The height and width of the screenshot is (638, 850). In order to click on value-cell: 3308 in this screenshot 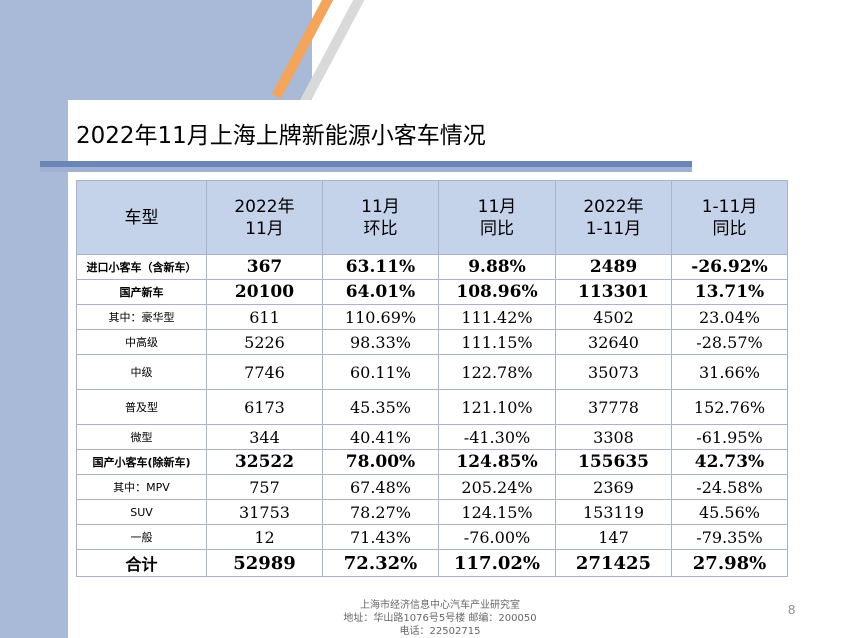, I will do `click(613, 437)`.